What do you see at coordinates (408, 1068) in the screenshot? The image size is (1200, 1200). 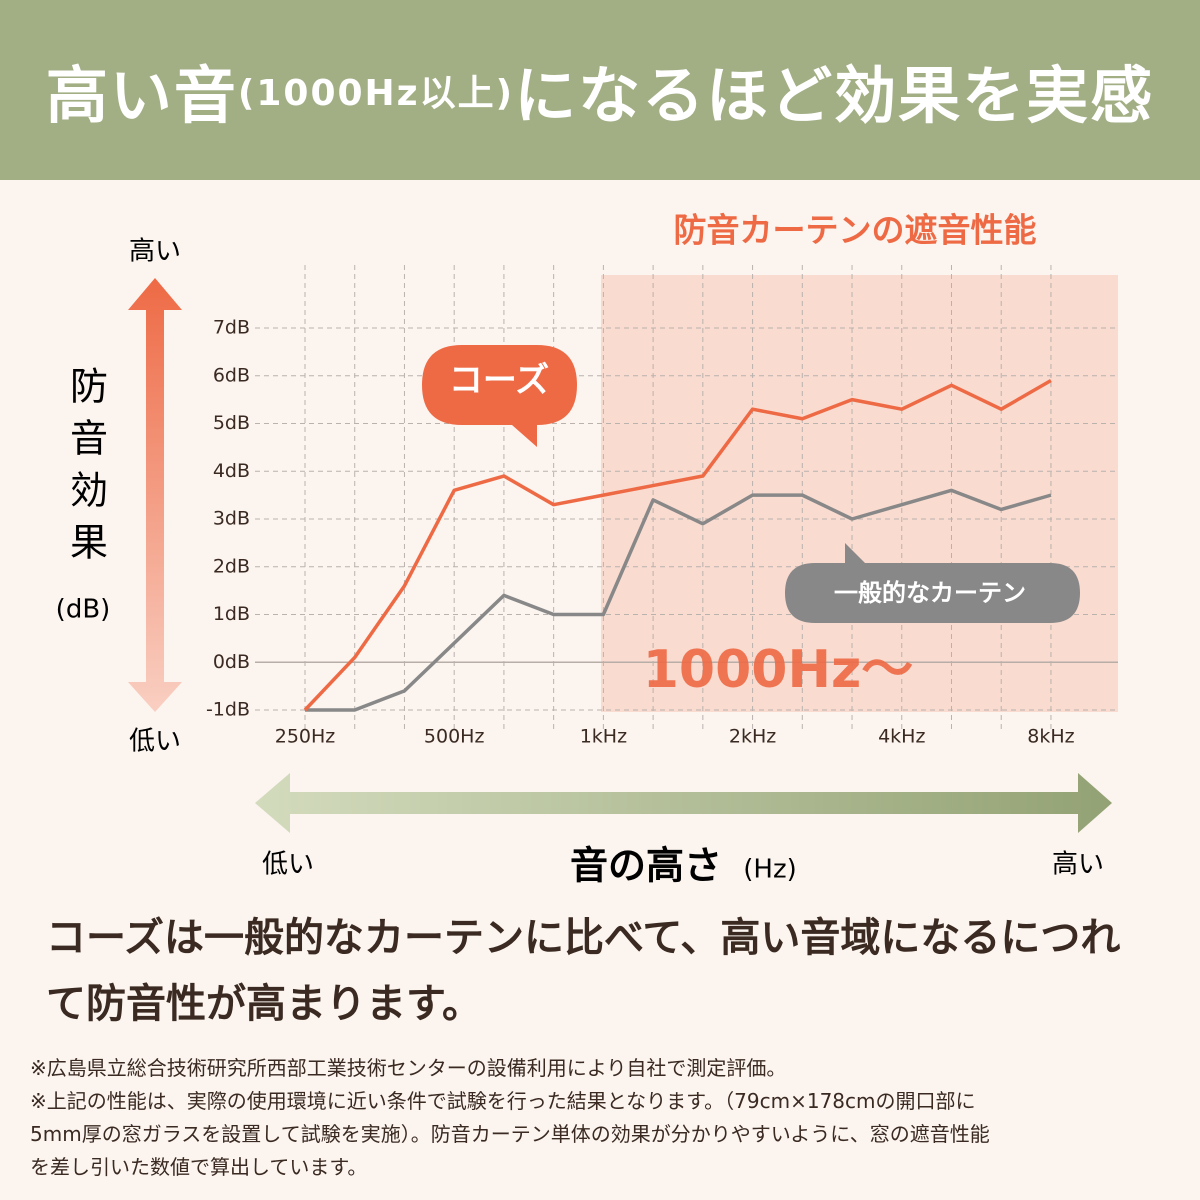 I see `note-line: ※広島県立総合技術研究所西部工業技術センターの設備利用により自社で測定評価。` at bounding box center [408, 1068].